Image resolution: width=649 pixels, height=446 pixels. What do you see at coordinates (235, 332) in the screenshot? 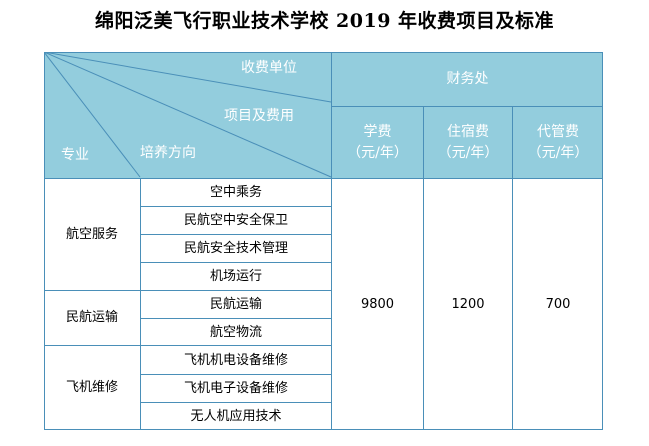
I see `direction-cell: 航空物流` at bounding box center [235, 332].